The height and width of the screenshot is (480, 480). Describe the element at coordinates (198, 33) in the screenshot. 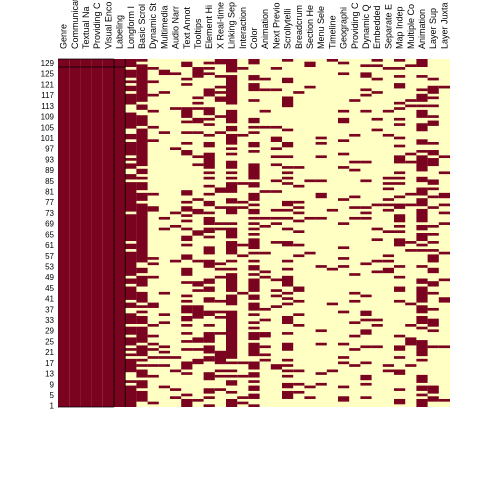

I see `column-label: Tooltips` at that location.